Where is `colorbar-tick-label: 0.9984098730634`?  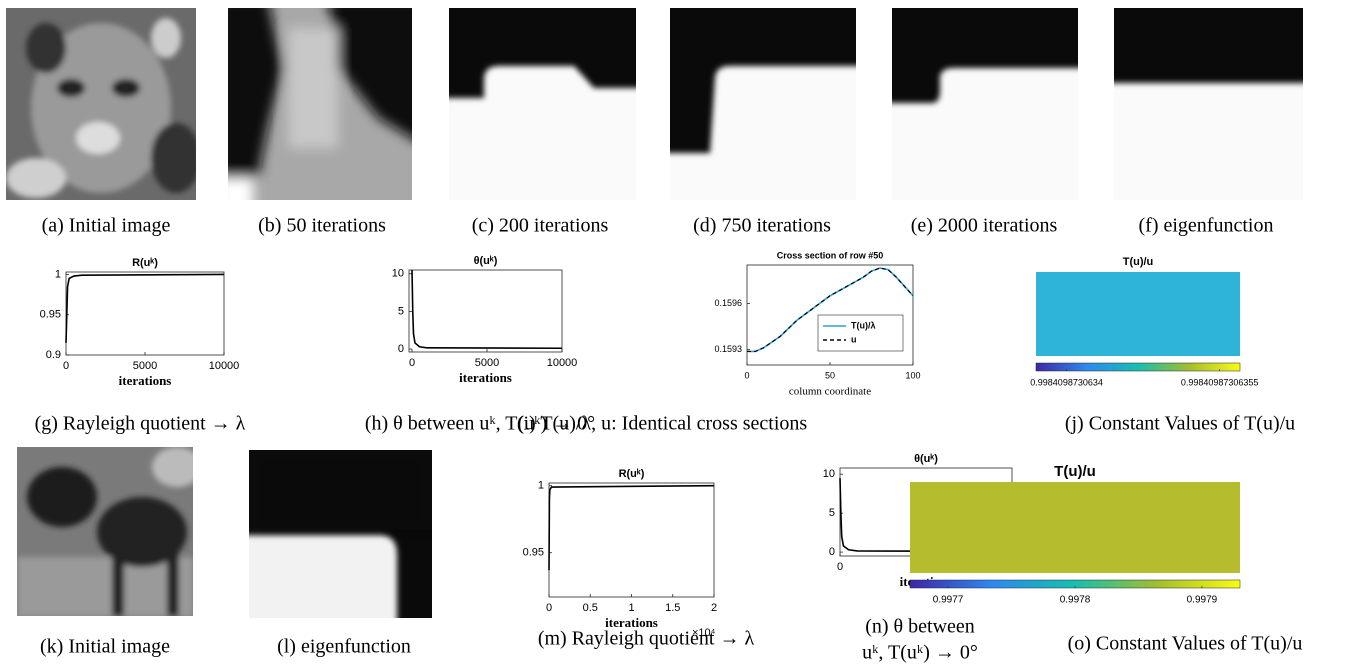 colorbar-tick-label: 0.9984098730634 is located at coordinates (1066, 382).